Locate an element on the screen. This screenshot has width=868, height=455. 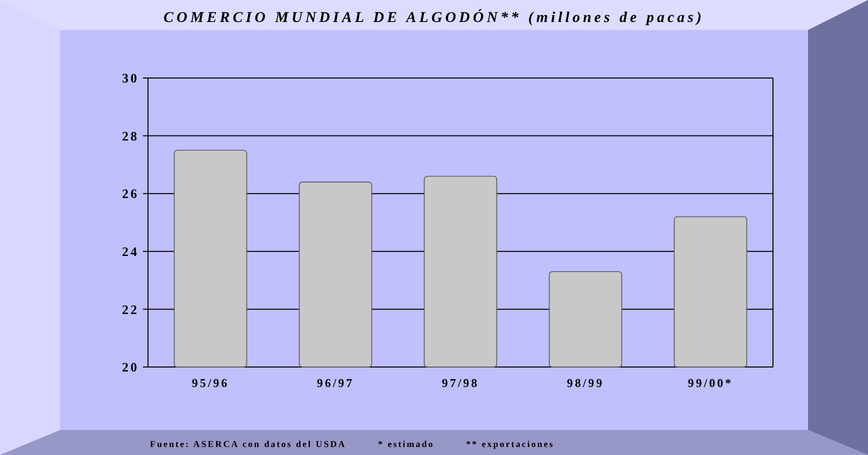
x-tick-label: 97/98 is located at coordinates (461, 383).